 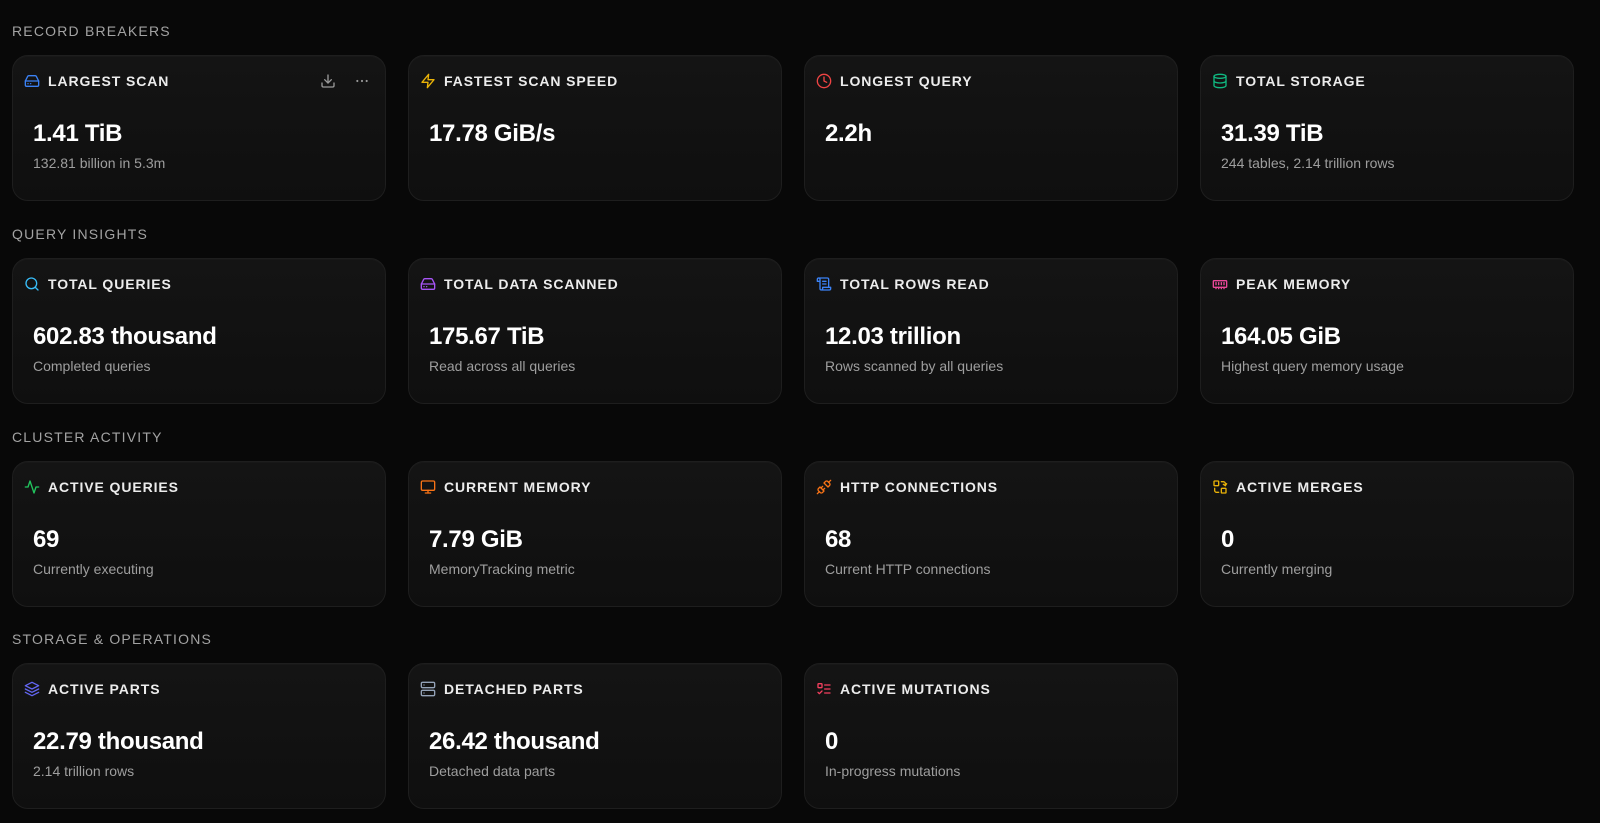 I want to click on card-value: 1.41 TiB, so click(x=78, y=133).